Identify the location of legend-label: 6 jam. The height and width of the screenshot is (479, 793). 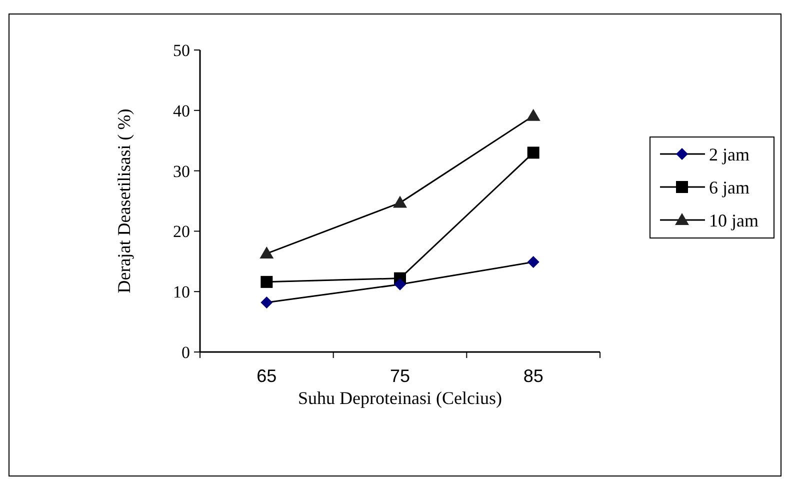
(729, 187).